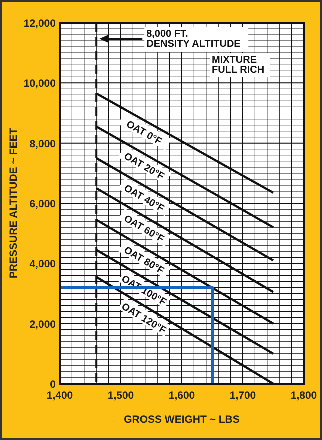 Image resolution: width=322 pixels, height=440 pixels. Describe the element at coordinates (14, 203) in the screenshot. I see `y-axis-title: PRESSURE ALTITUDE ~ FEET` at that location.